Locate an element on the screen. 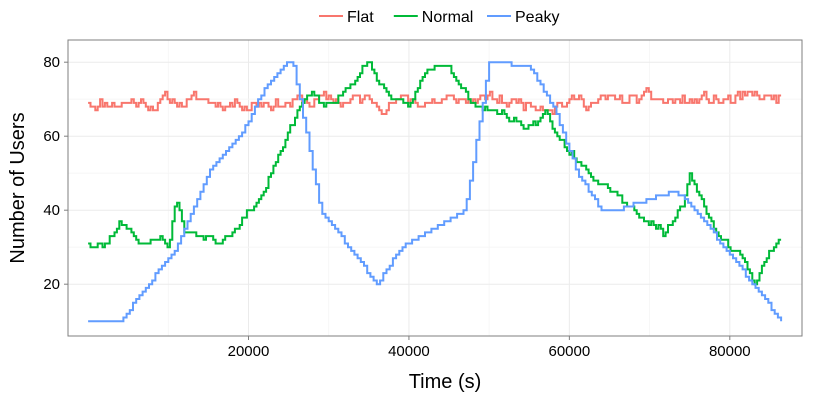 The height and width of the screenshot is (393, 817). y-axis-title: Number of Users is located at coordinates (18, 187).